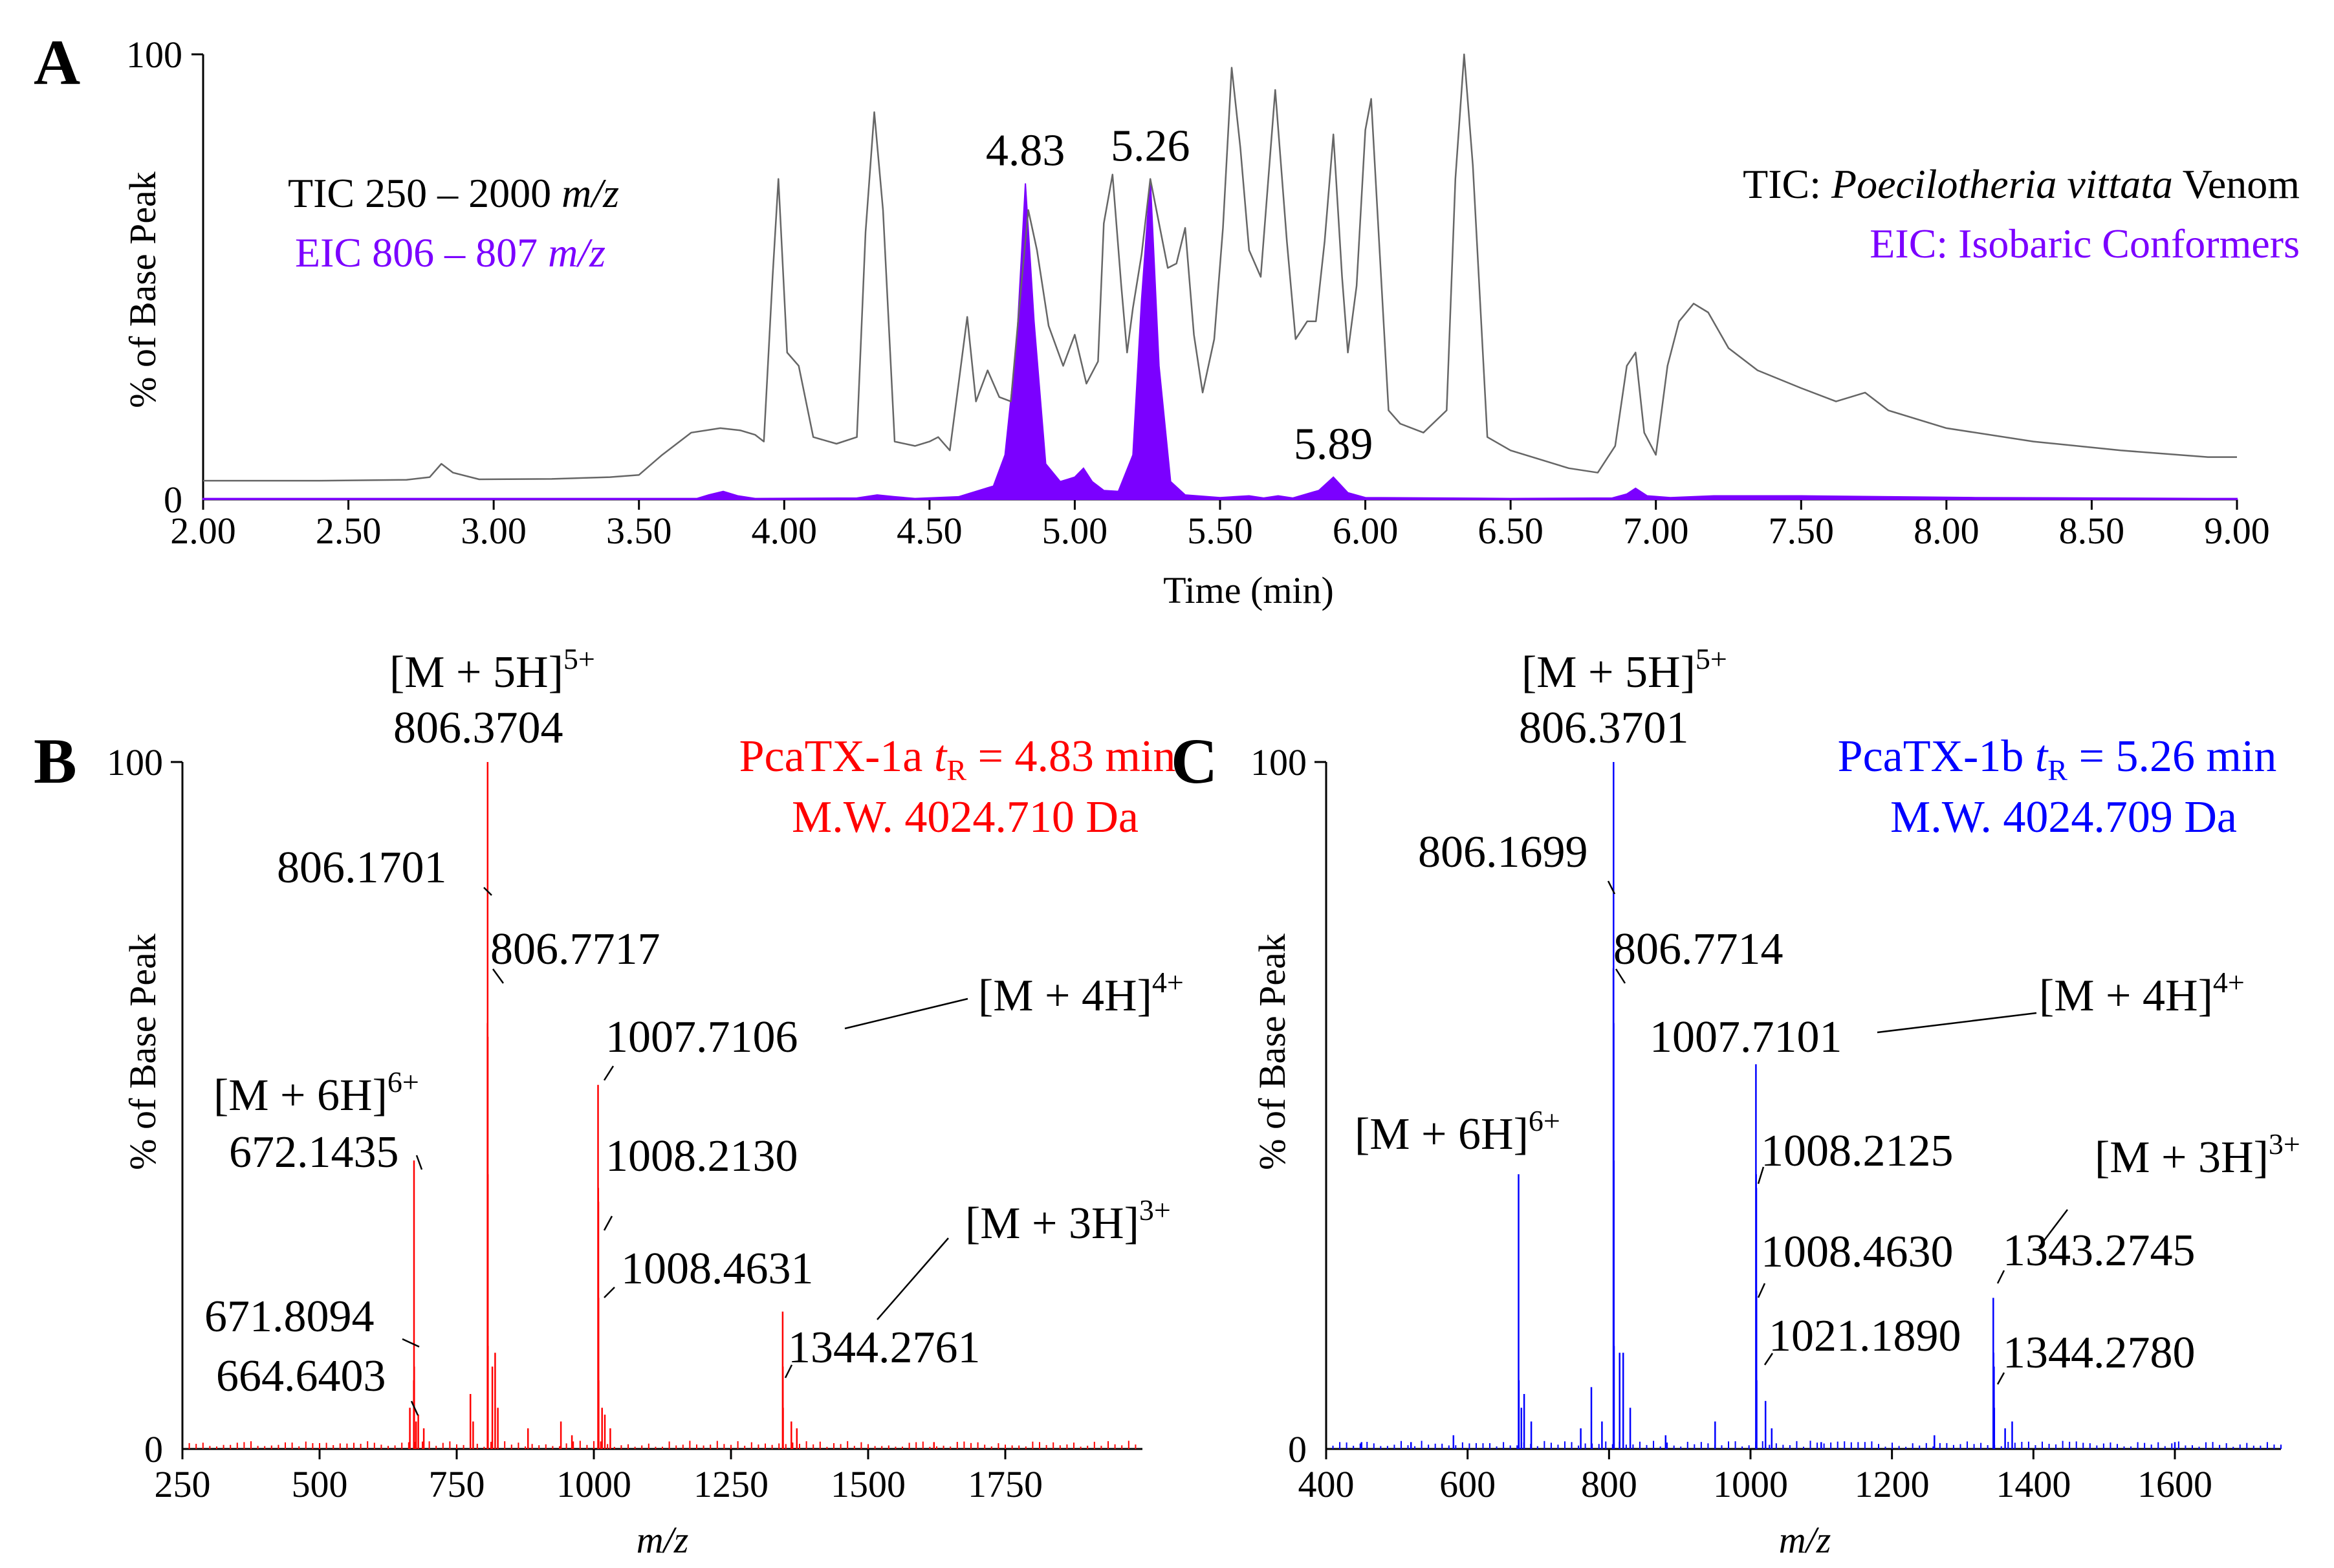 The width and height of the screenshot is (2334, 1568). I want to click on panel-b-x-ticks: 250 500 750 1000 1250 1500 1750, so click(599, 1477).